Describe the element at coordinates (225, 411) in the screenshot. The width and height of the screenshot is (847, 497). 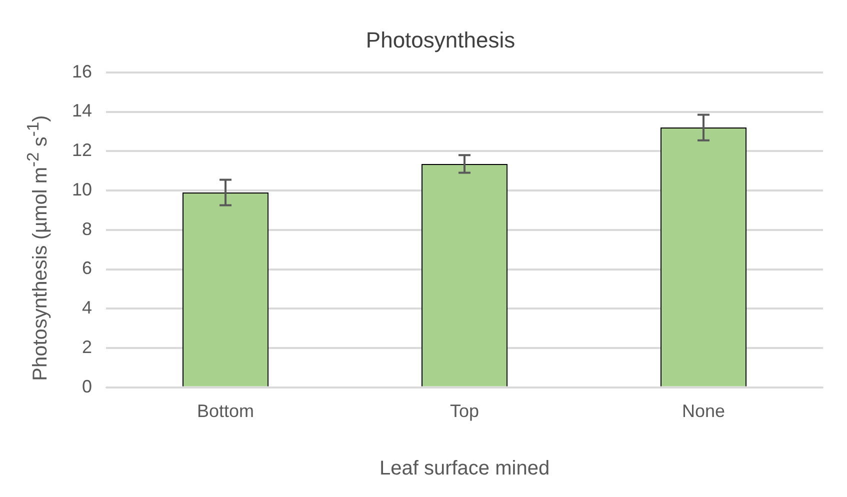
I see `x-tick-label: Bottom` at that location.